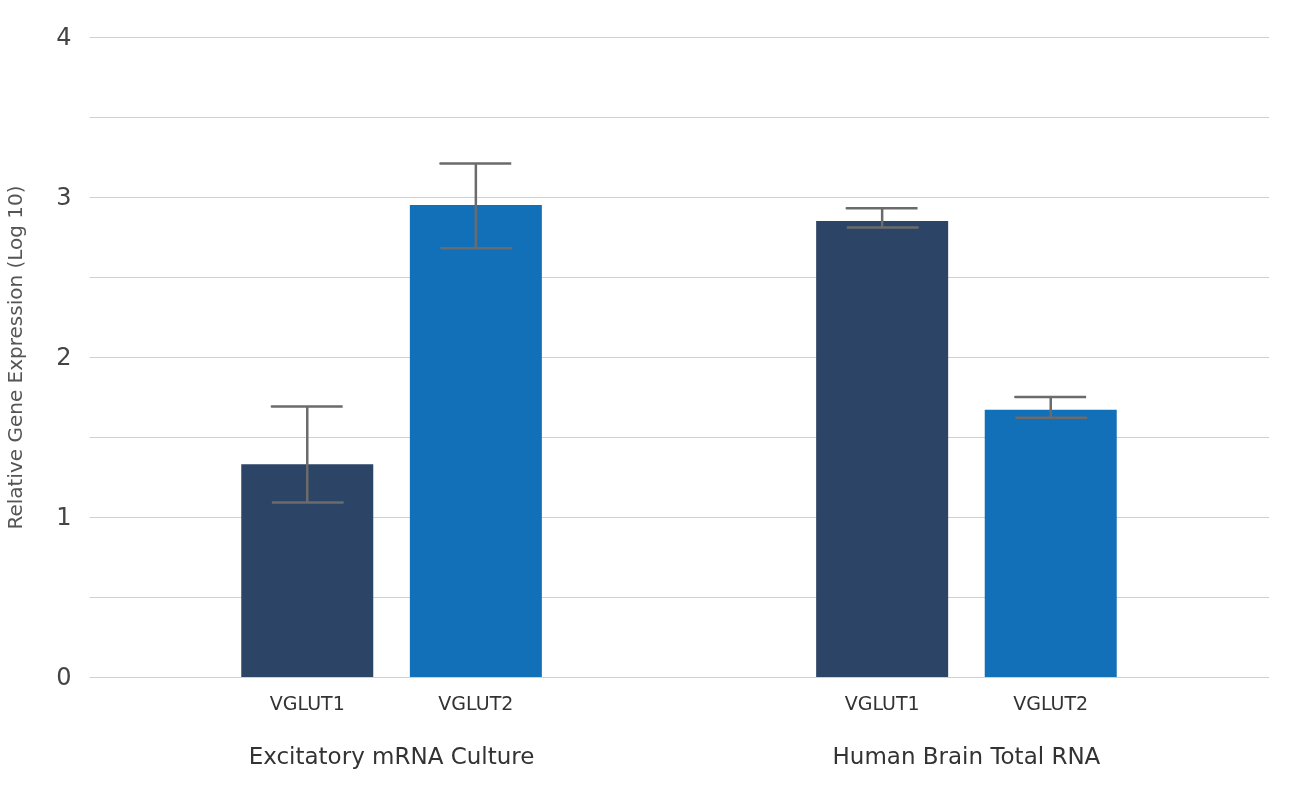 Image resolution: width=1301 pixels, height=792 pixels. Describe the element at coordinates (64, 196) in the screenshot. I see `y-tick-label: 3` at that location.